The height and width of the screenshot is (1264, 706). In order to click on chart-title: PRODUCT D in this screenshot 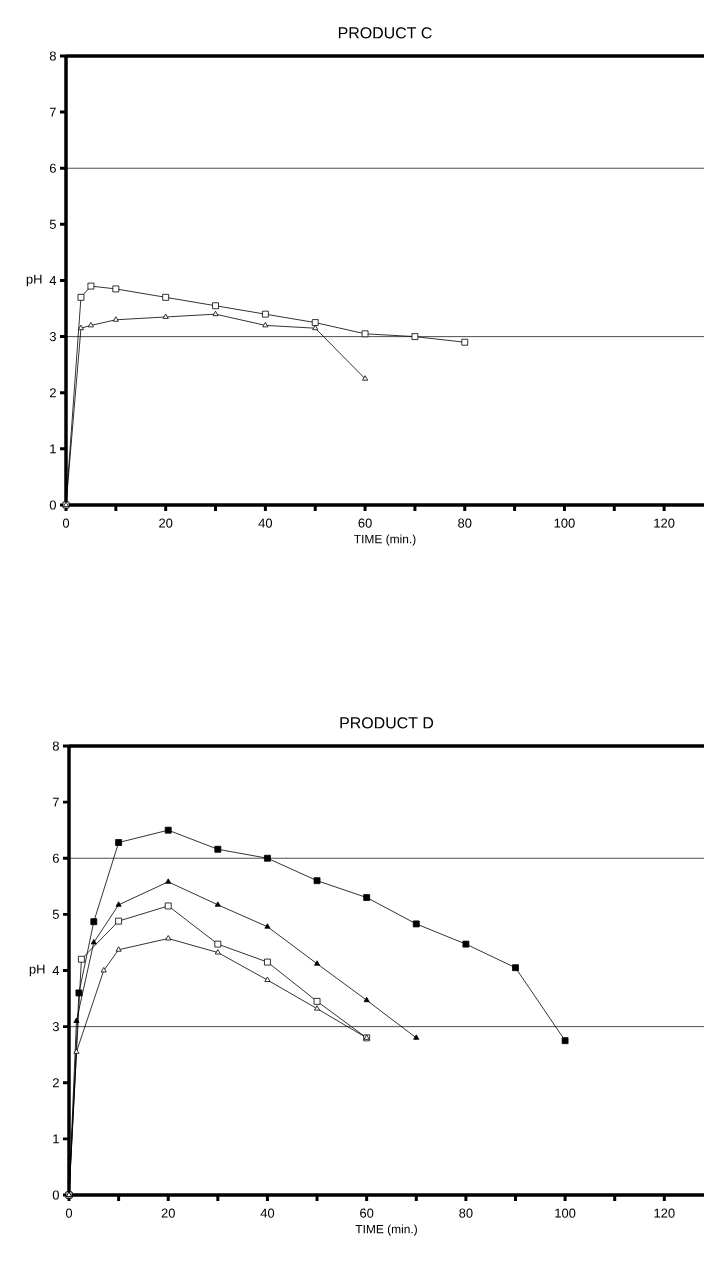, I will do `click(387, 723)`.